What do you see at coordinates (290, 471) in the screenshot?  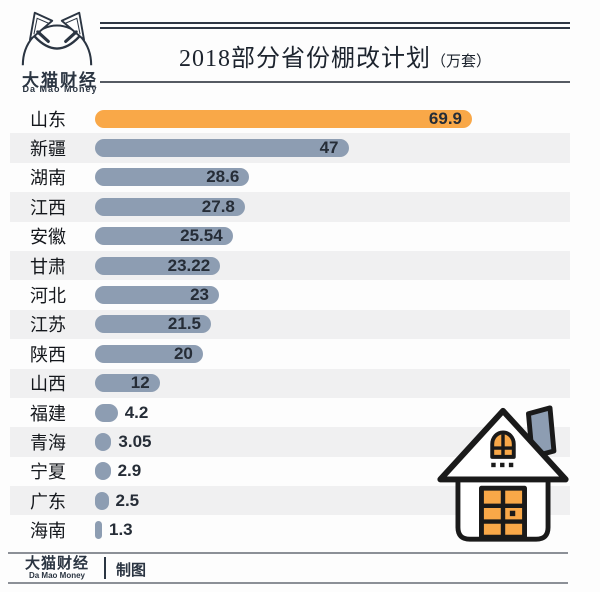 I see `bar-row: 宁夏 2.9` at bounding box center [290, 471].